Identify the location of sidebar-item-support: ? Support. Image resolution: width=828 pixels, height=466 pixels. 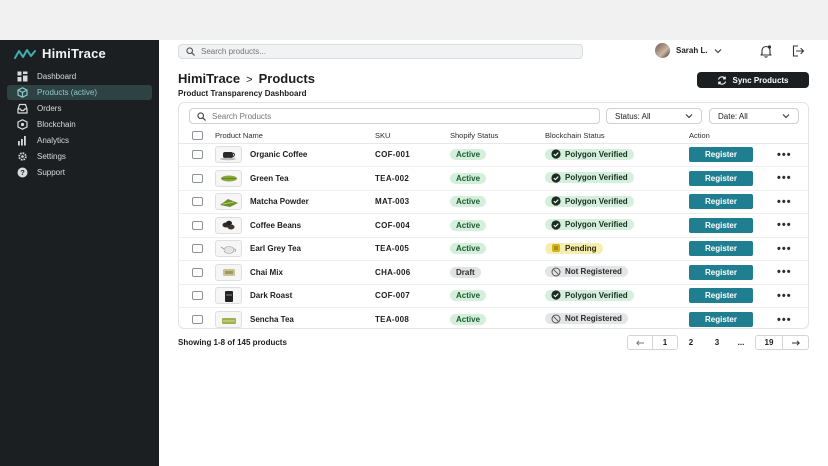
(79, 172).